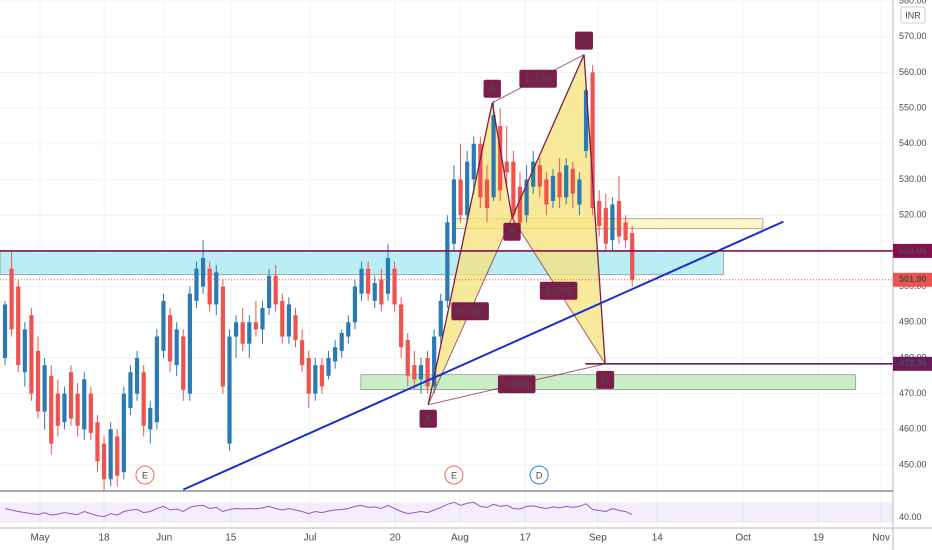 The height and width of the screenshot is (550, 932). Describe the element at coordinates (913, 15) in the screenshot. I see `currency-label: INR` at that location.